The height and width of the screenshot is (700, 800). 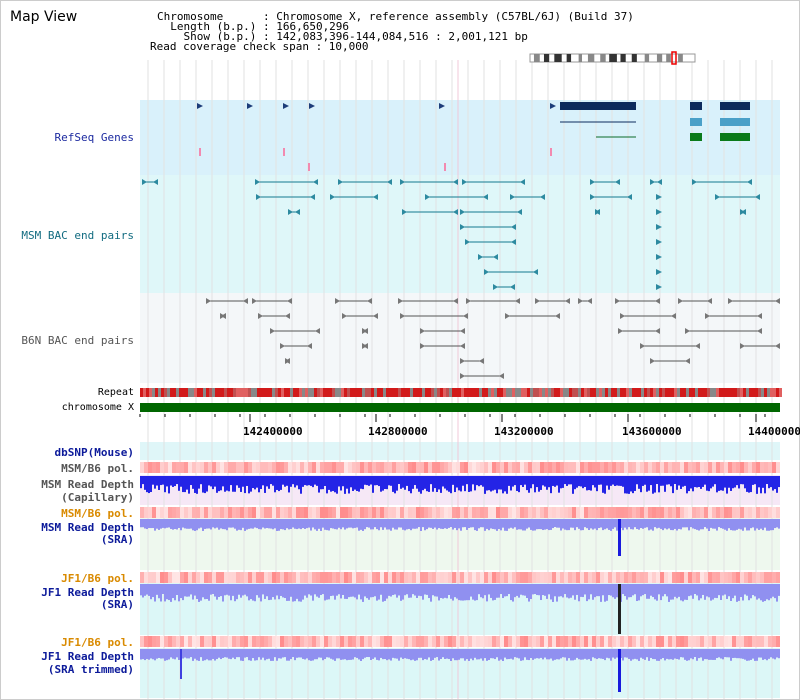 I want to click on track-label-dbsnp: dbSNP(Mouse), so click(x=94, y=452).